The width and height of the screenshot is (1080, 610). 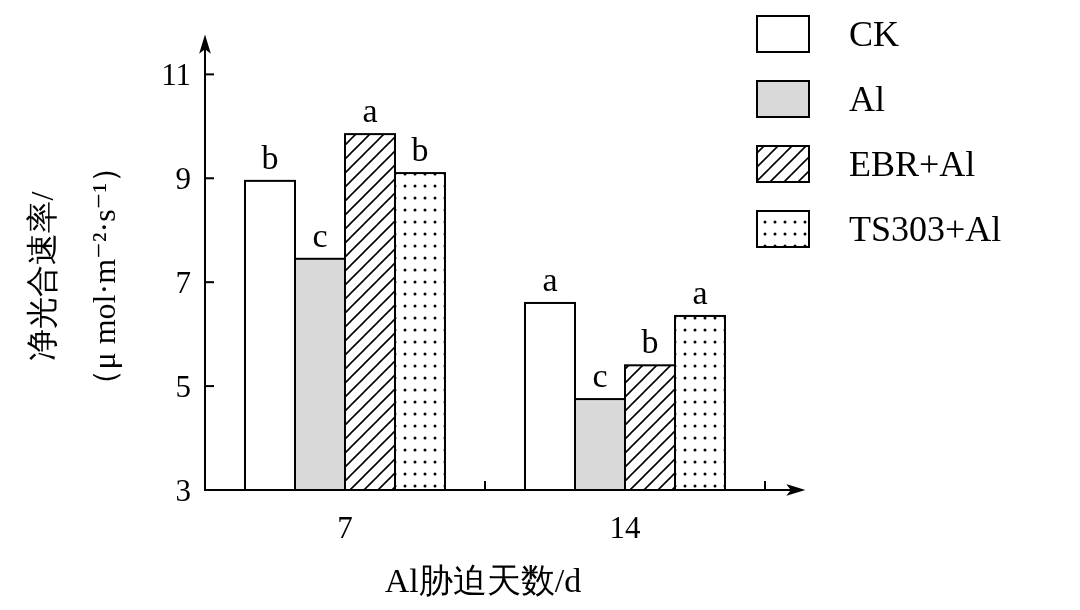 What do you see at coordinates (912, 164) in the screenshot?
I see `legend-label: EBR+Al` at bounding box center [912, 164].